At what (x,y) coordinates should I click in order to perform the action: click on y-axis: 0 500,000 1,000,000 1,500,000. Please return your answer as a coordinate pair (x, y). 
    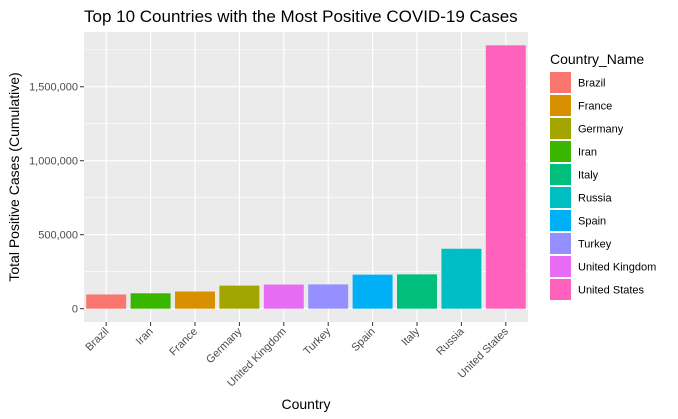
    Looking at the image, I should click on (56, 199).